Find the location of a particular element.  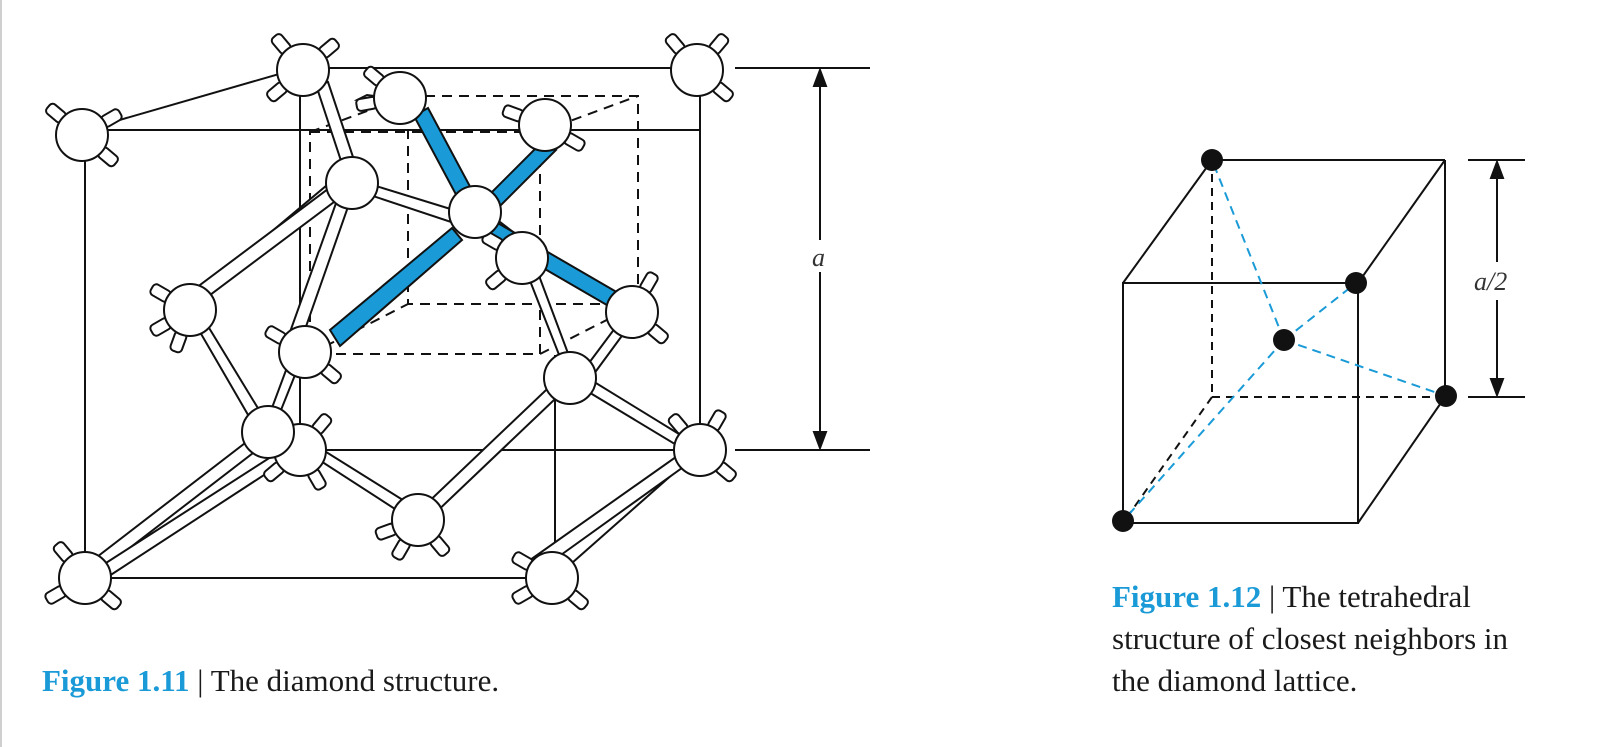

dimension-a-half is located at coordinates (1496, 278).